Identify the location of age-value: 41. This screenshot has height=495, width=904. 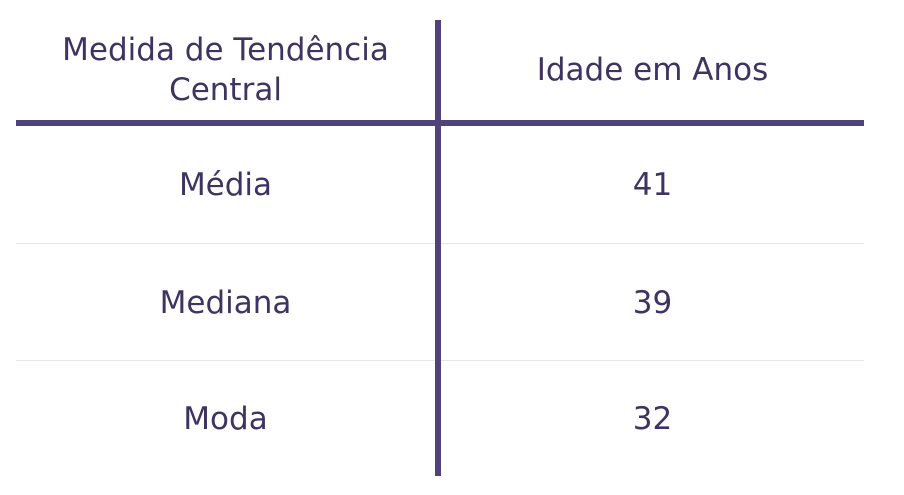
(652, 185).